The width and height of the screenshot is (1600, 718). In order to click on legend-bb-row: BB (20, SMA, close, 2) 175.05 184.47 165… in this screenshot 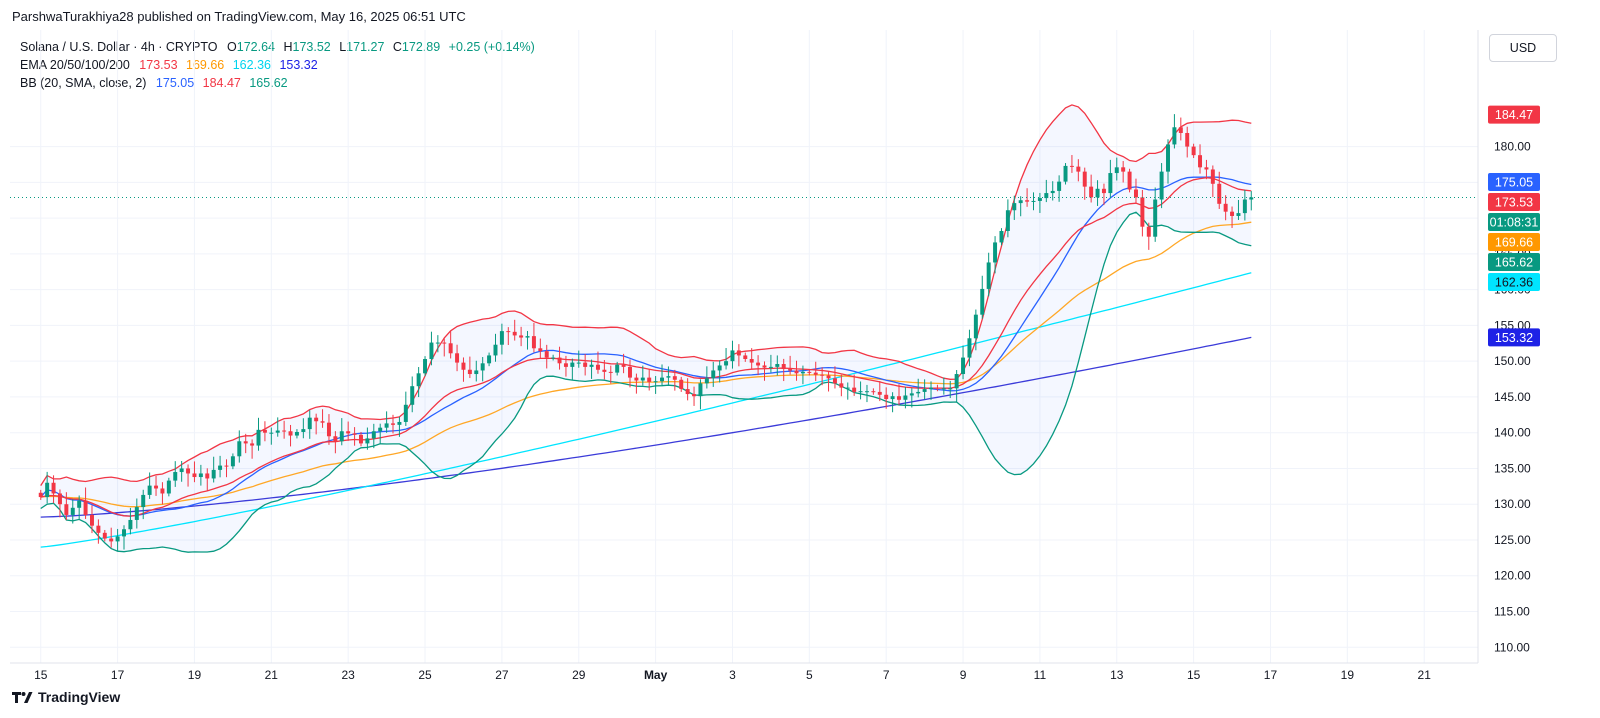, I will do `click(280, 83)`.